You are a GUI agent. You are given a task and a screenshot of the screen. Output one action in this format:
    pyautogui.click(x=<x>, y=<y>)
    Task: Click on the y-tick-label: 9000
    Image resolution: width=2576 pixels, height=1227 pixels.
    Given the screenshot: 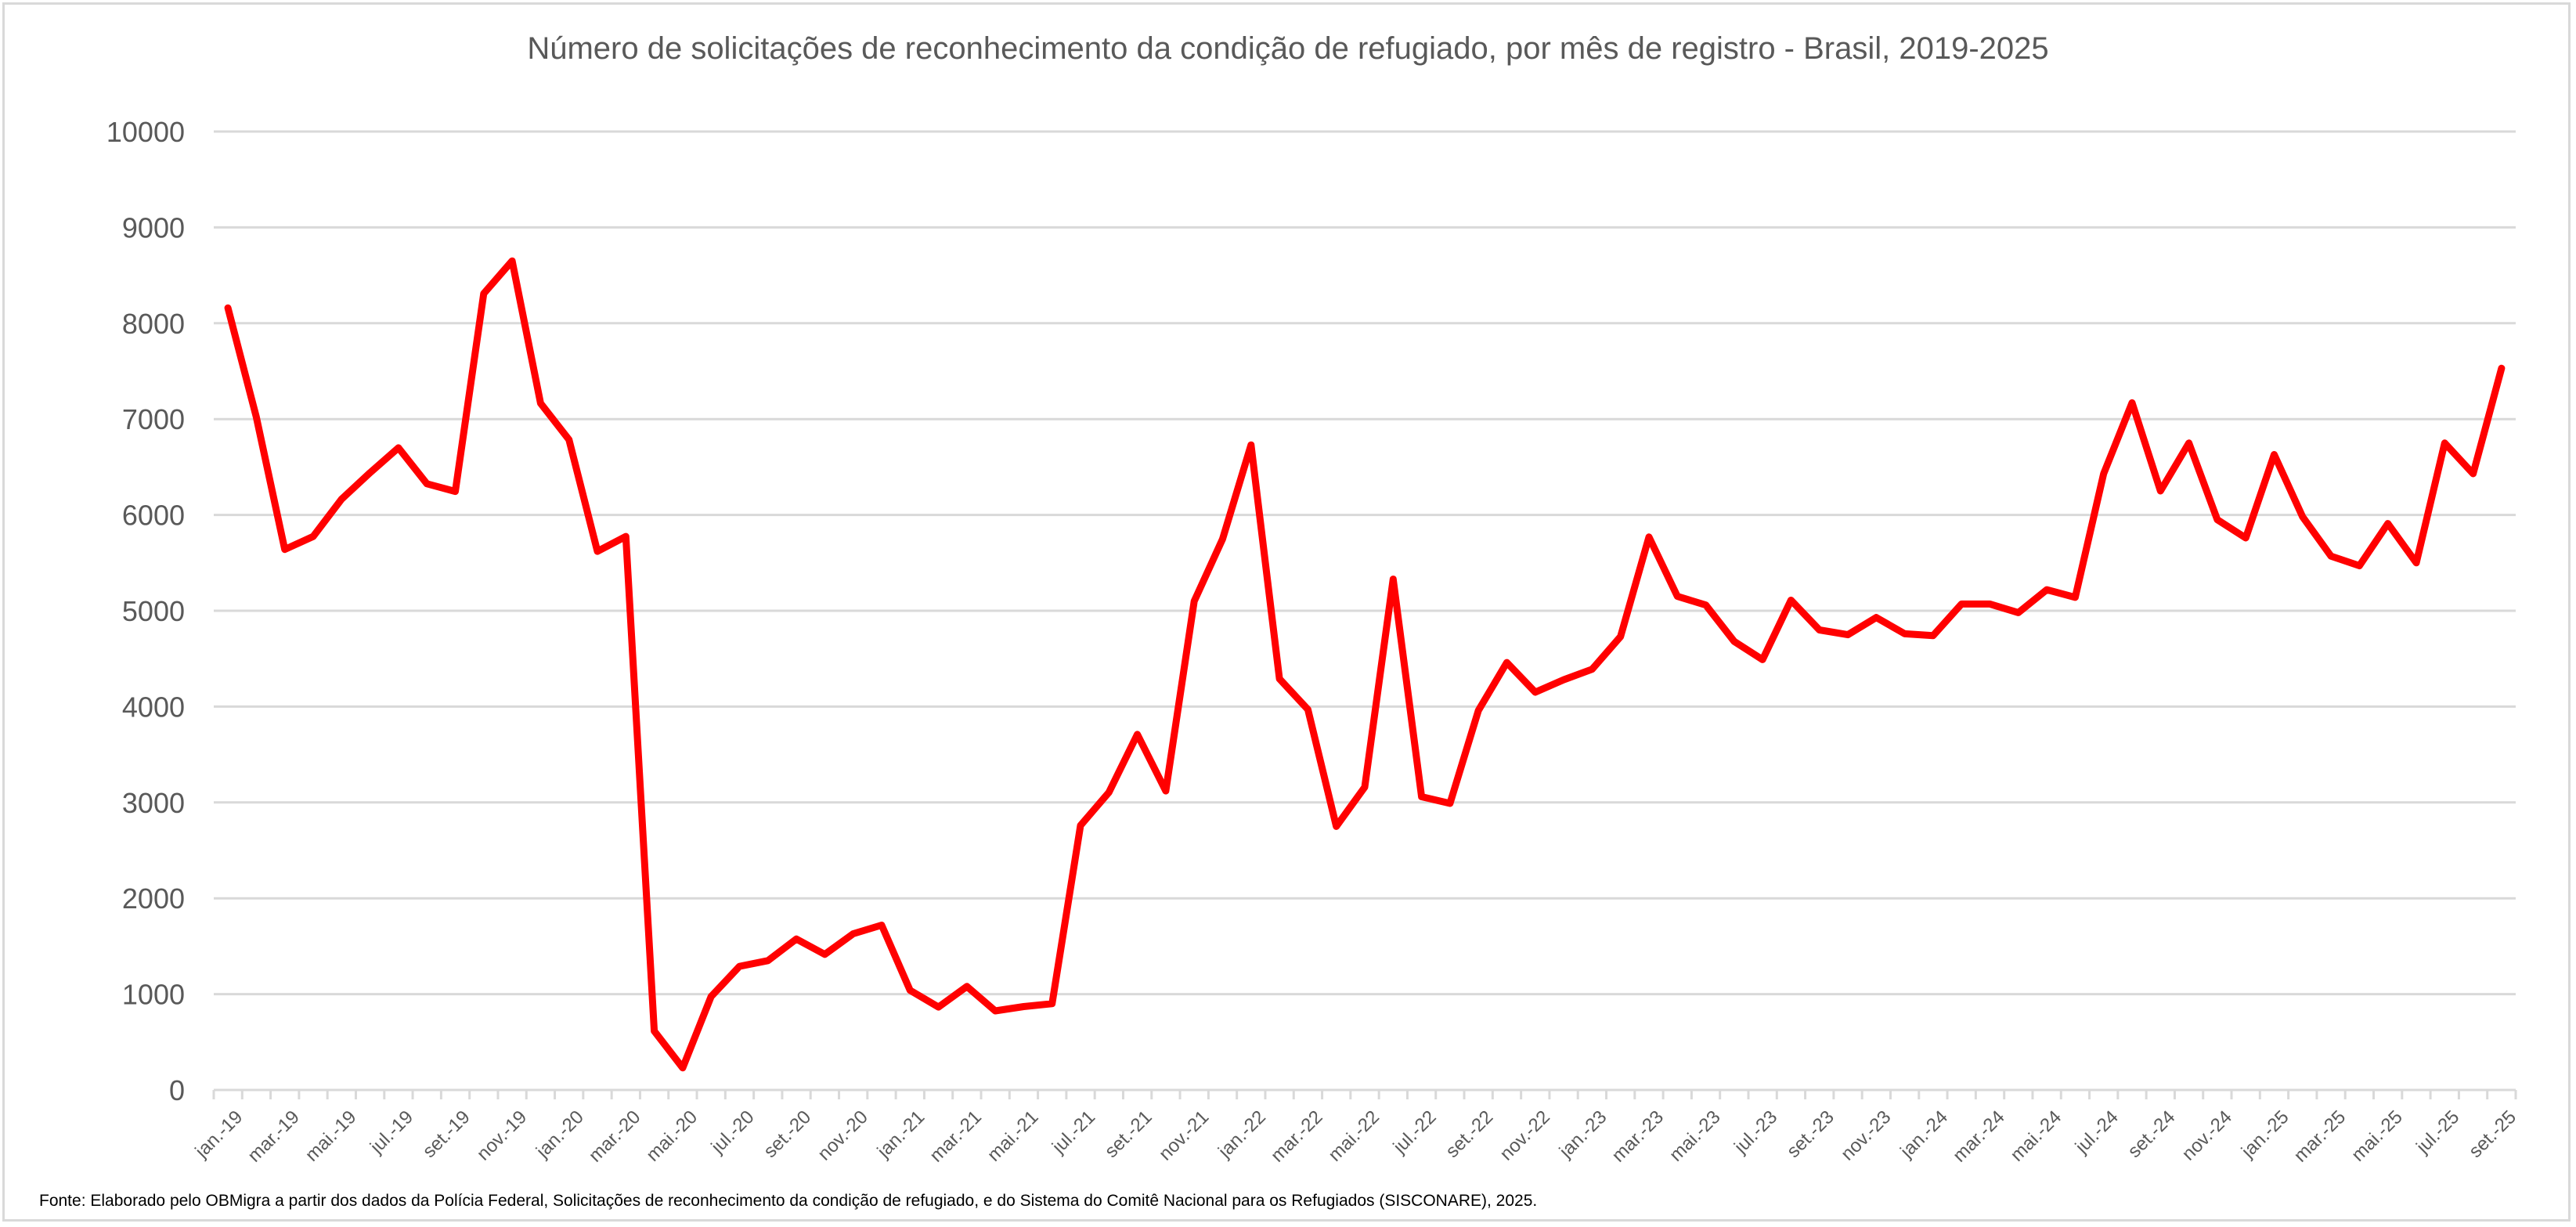 What is the action you would take?
    pyautogui.click(x=153, y=227)
    